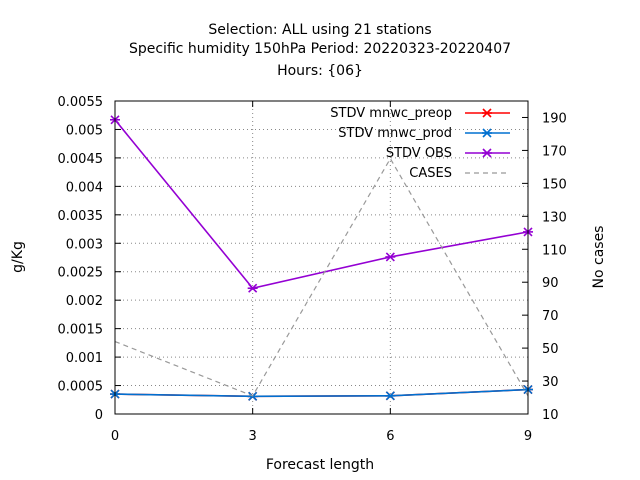  What do you see at coordinates (84, 301) in the screenshot?
I see `y-tick-label: 0.002` at bounding box center [84, 301].